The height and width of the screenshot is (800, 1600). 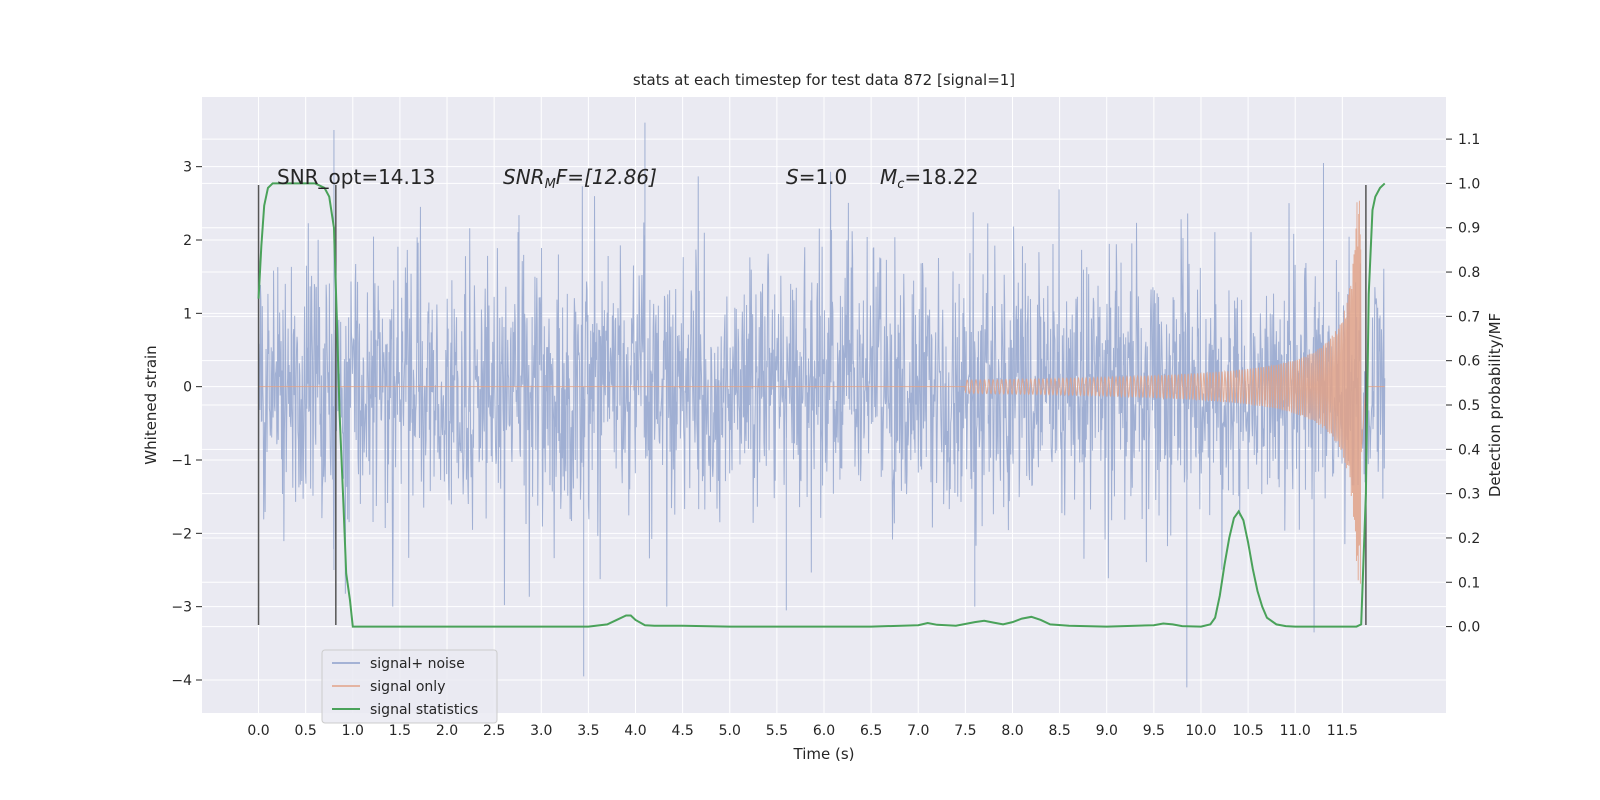 What do you see at coordinates (187, 388) in the screenshot?
I see `y-tick-label: 0` at bounding box center [187, 388].